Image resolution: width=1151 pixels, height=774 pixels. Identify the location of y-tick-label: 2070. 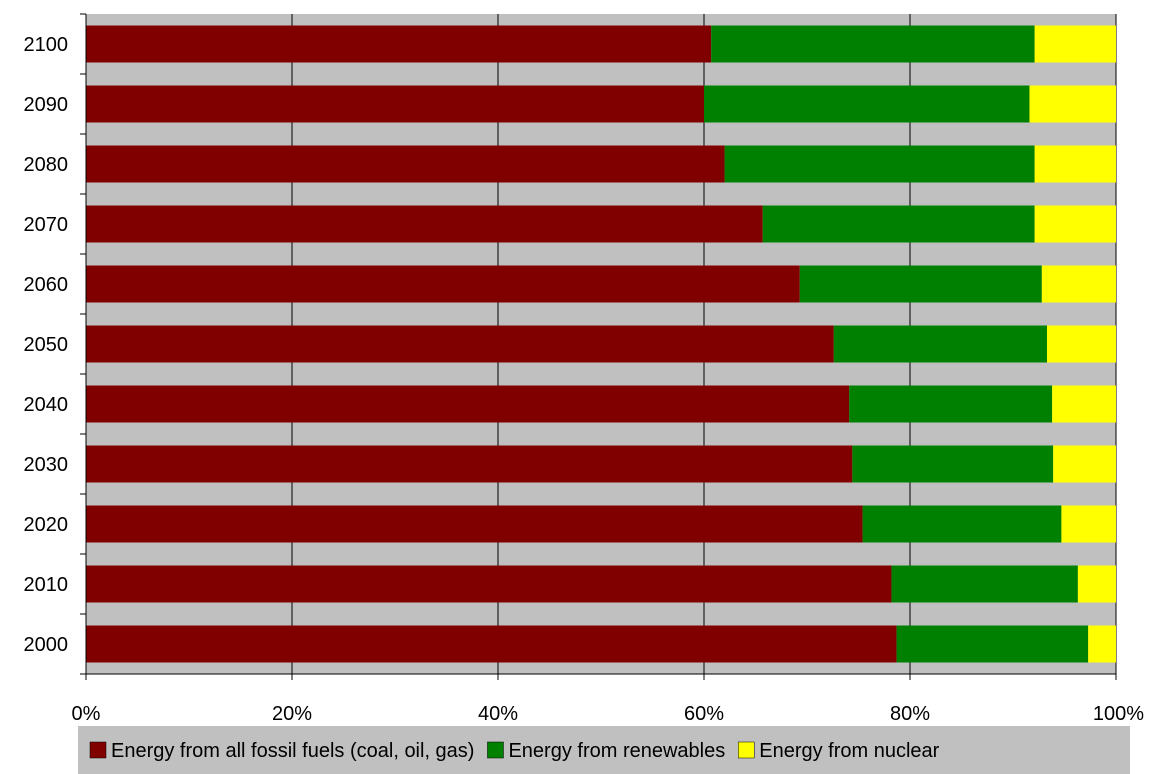
(46, 225).